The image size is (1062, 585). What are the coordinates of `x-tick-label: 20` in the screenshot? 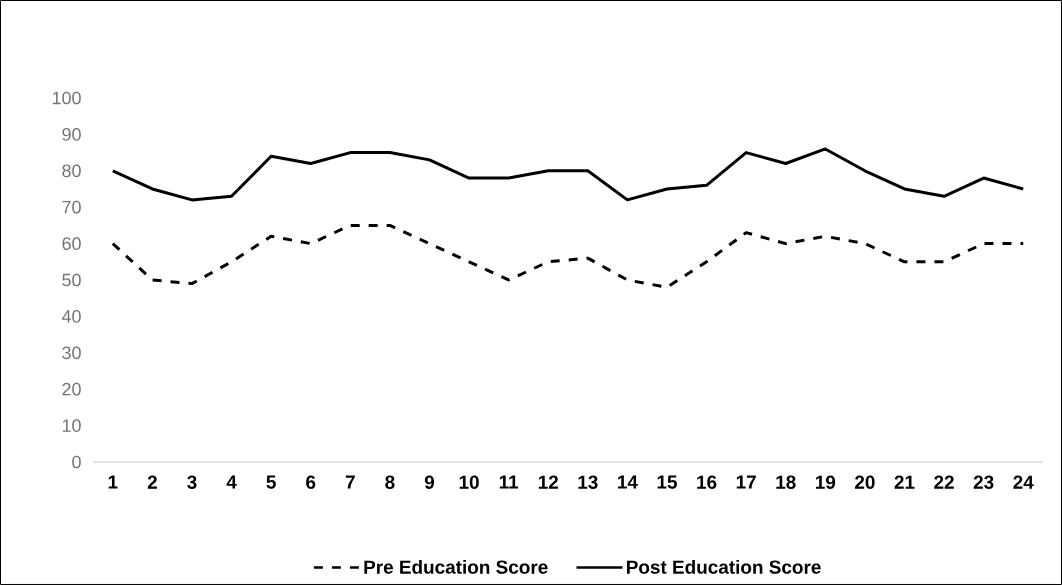 It's located at (865, 482).